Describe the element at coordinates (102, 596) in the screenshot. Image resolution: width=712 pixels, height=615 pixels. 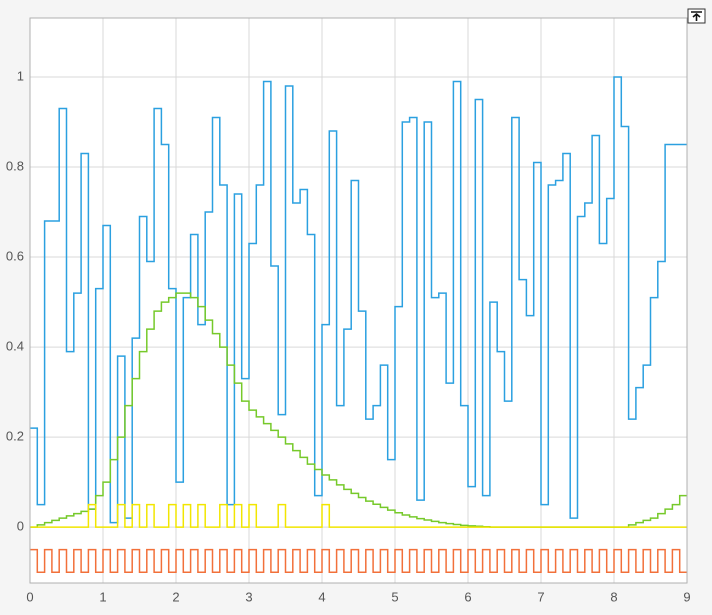
I see `x-tick-label: 1` at that location.